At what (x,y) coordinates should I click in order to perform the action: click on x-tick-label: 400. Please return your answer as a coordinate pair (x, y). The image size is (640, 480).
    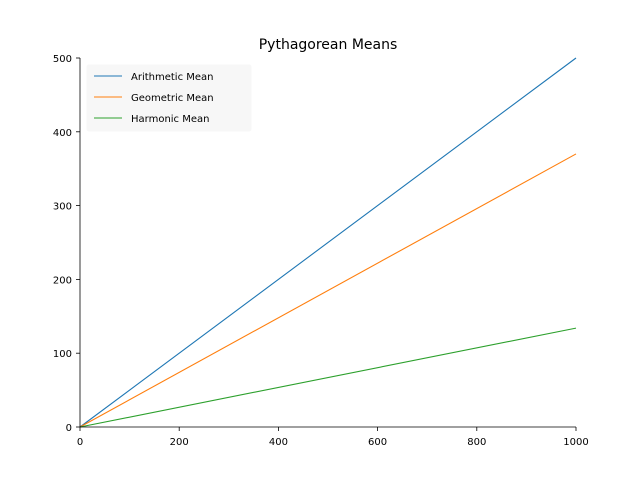
    Looking at the image, I should click on (278, 442).